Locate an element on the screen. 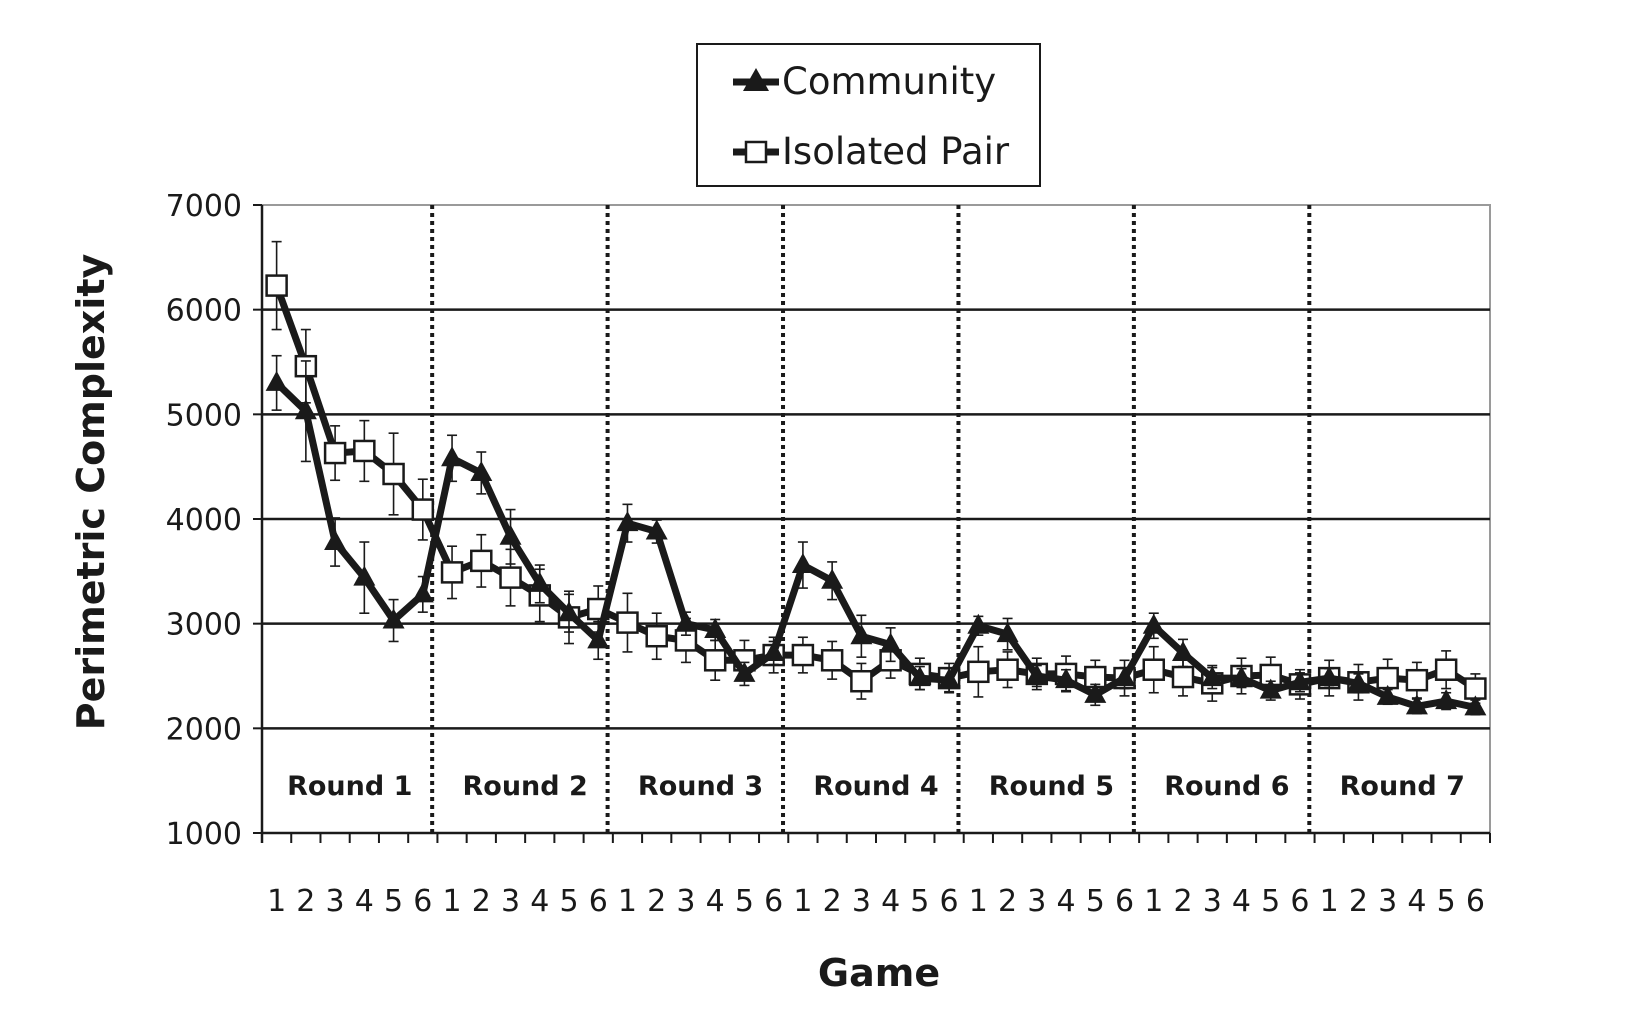  y-axis-title: Perimetric Complexity is located at coordinates (91, 492).